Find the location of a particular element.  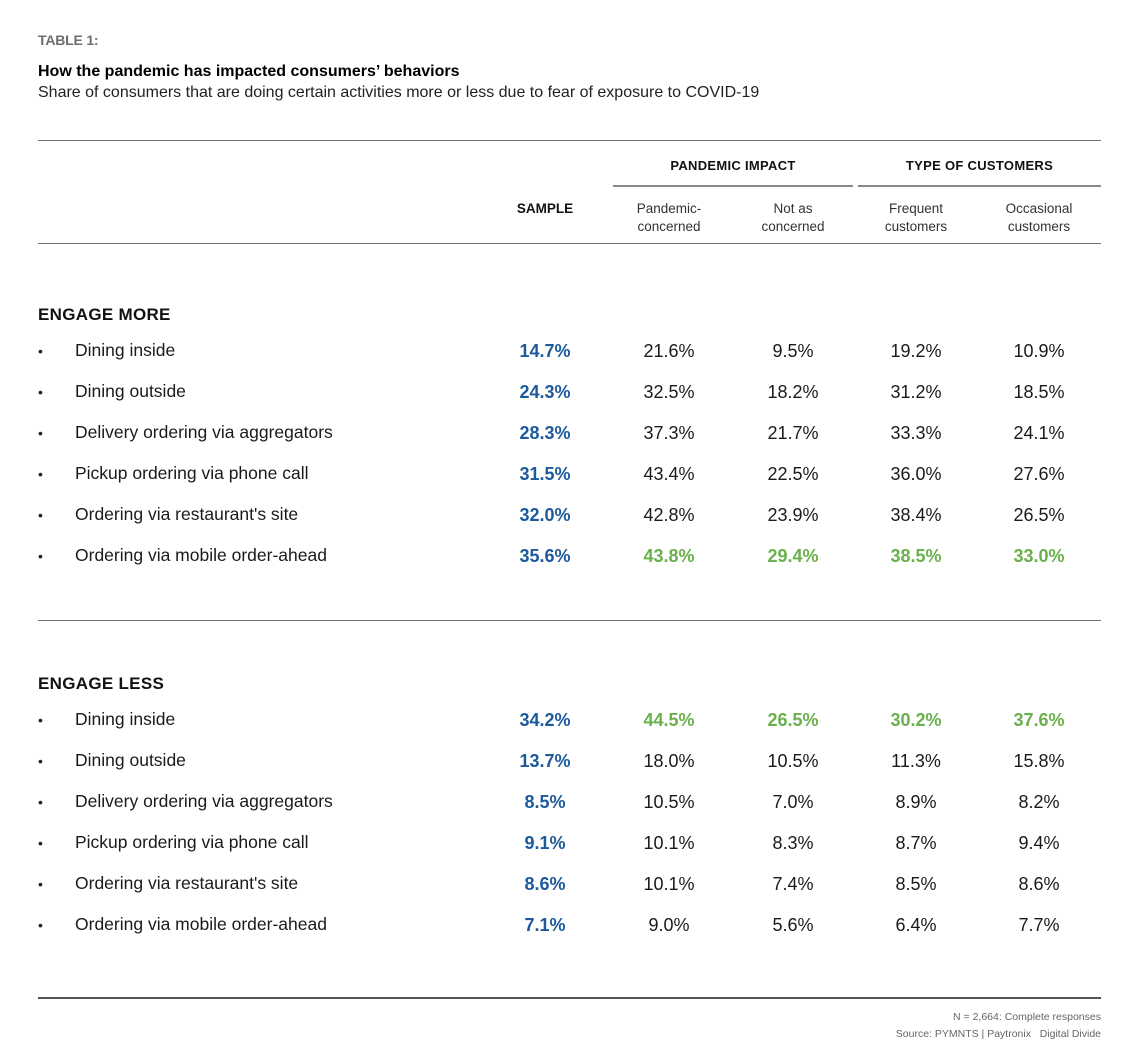

table-row: • Dining inside 34.2% 44.5% 26.5% 30.2% 37.6% is located at coordinates (569, 725).